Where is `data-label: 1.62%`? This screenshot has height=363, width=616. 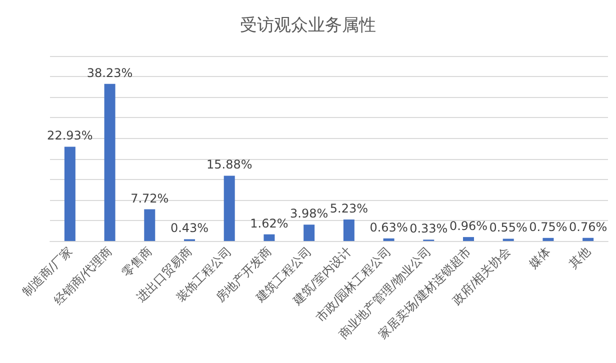
data-label: 1.62% is located at coordinates (269, 223).